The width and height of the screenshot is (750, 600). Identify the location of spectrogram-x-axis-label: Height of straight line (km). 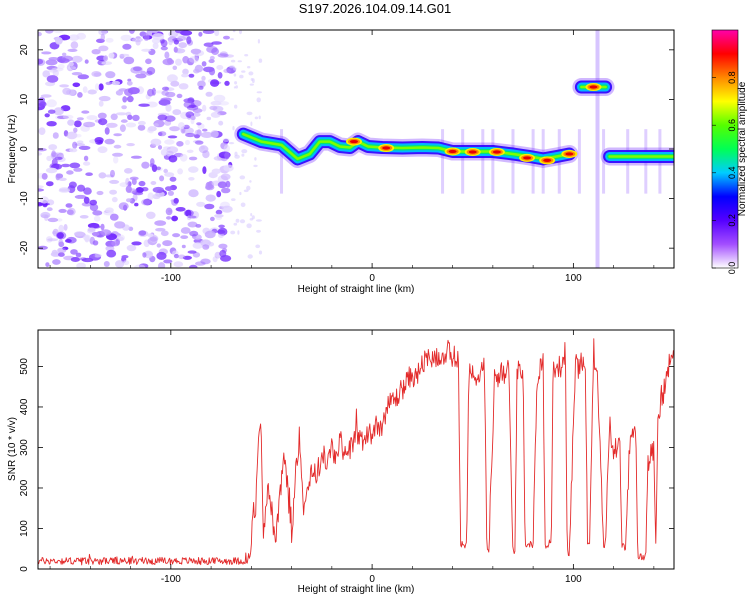
(356, 289).